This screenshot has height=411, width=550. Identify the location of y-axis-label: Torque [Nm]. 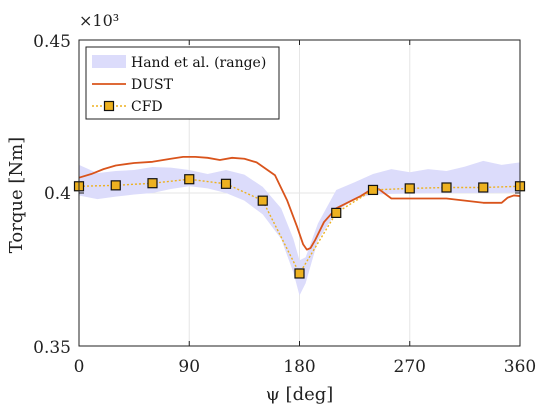
(16, 195).